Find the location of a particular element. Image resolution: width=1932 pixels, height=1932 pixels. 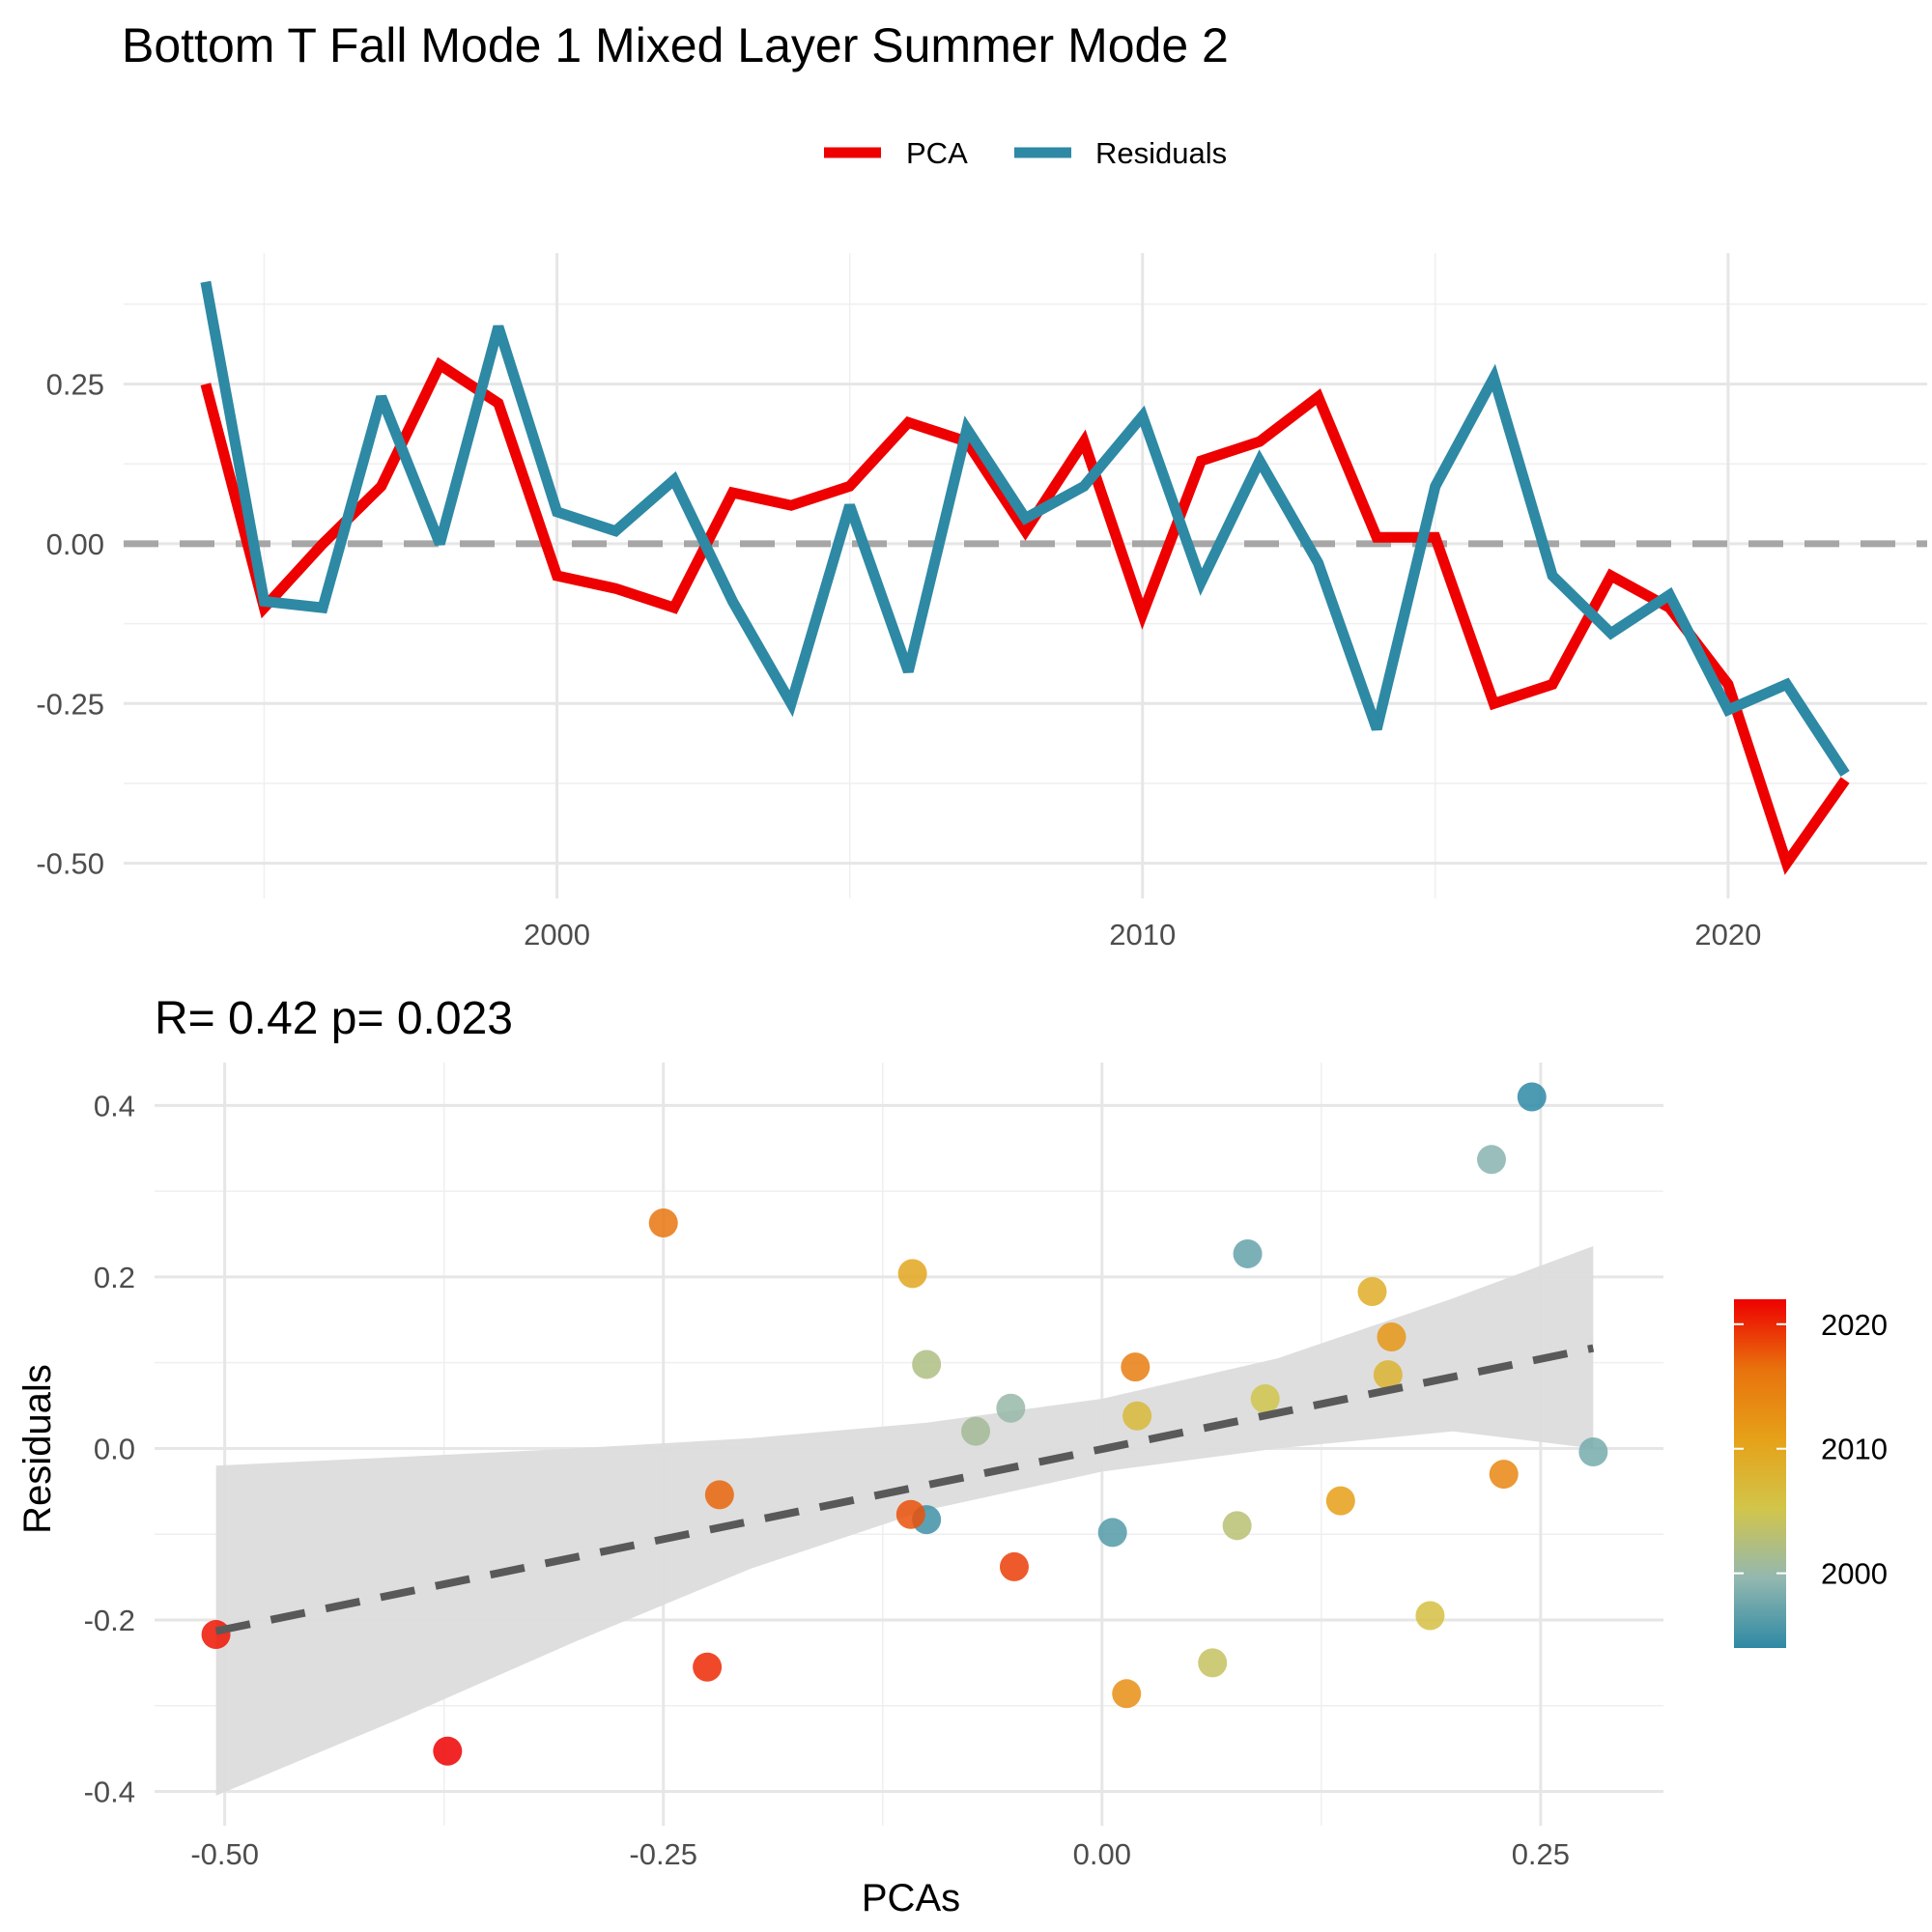

line-y-tick-label: 0.00 is located at coordinates (75, 544).